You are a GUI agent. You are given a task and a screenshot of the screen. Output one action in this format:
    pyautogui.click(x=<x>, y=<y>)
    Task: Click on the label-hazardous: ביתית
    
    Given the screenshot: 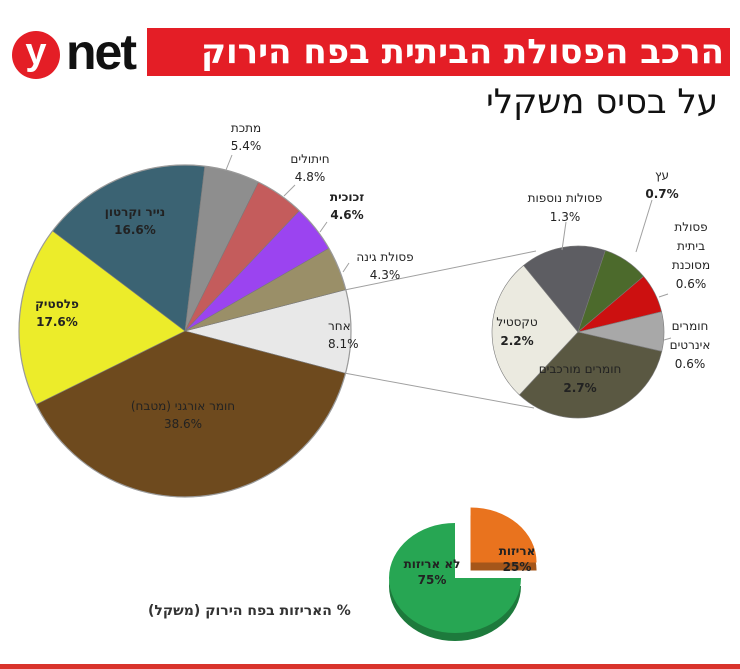 What is the action you would take?
    pyautogui.click(x=691, y=246)
    